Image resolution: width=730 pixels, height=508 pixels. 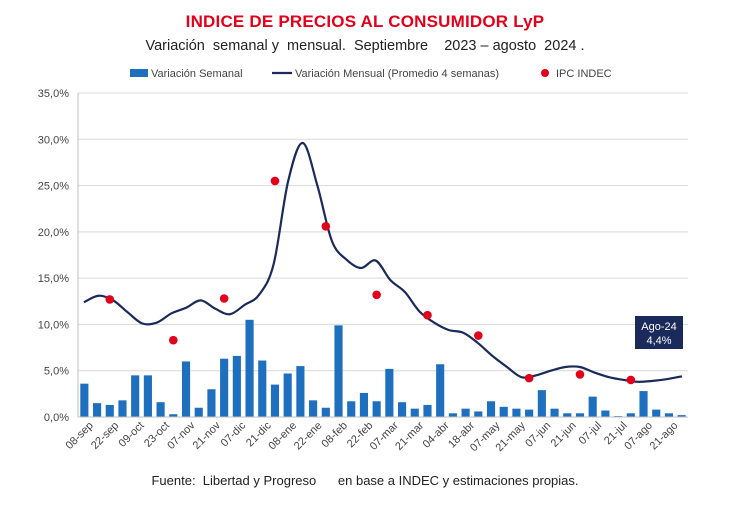 I want to click on x-tick-label: 21-nov, so click(x=207, y=435).